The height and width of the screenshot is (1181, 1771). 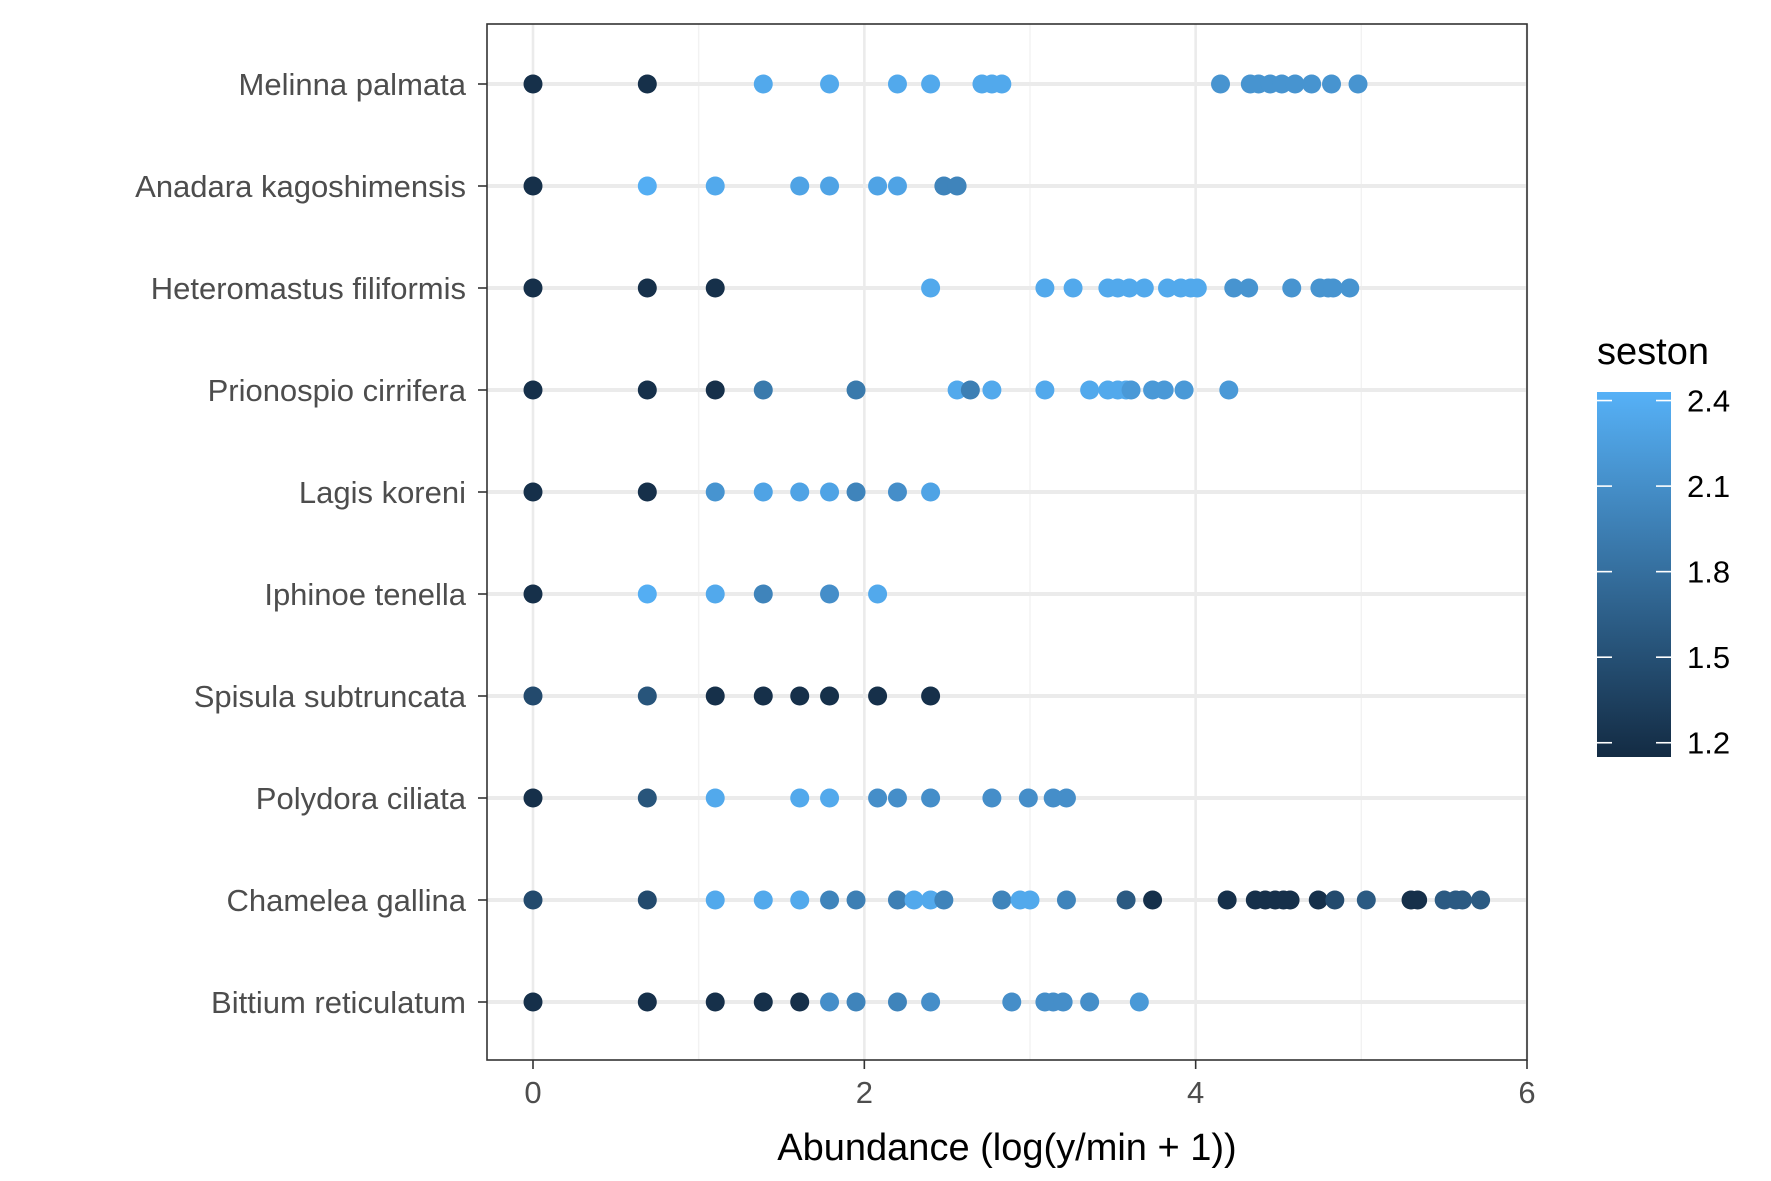 I want to click on legend-tick-label: 2.1, so click(x=1708, y=486).